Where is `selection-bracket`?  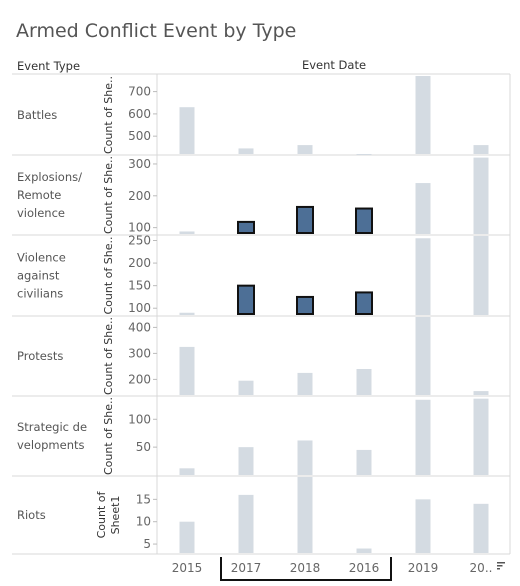
selection-bracket is located at coordinates (306, 569).